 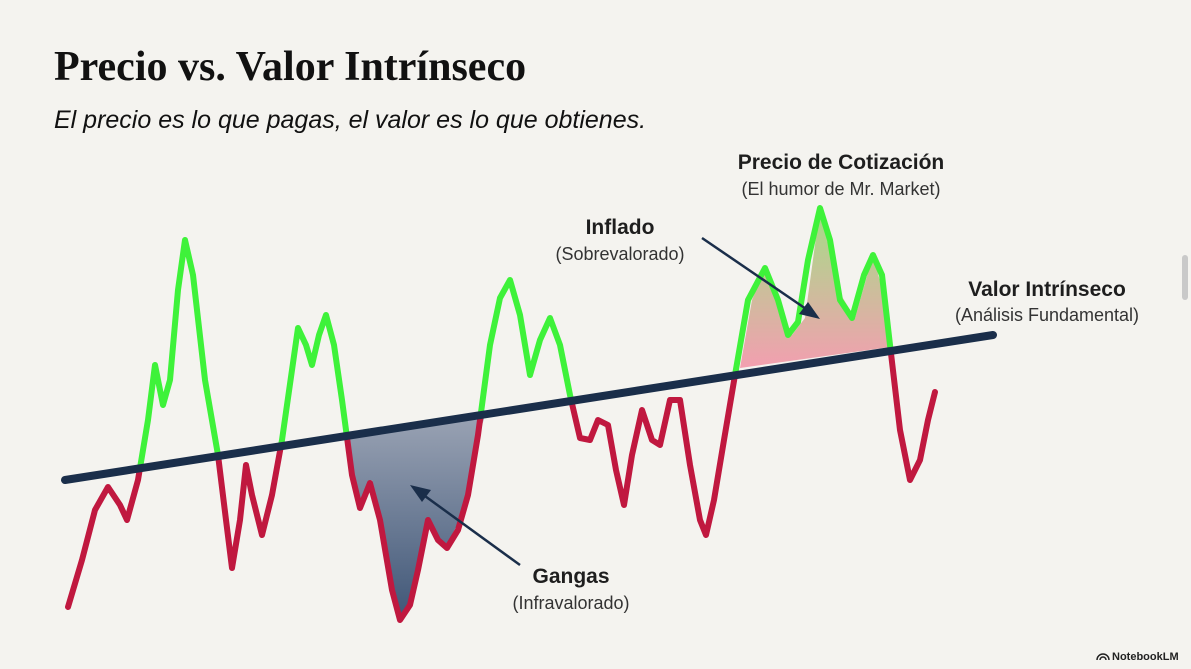 What do you see at coordinates (619, 254) in the screenshot?
I see `label-note: (Sobrevalorado)` at bounding box center [619, 254].